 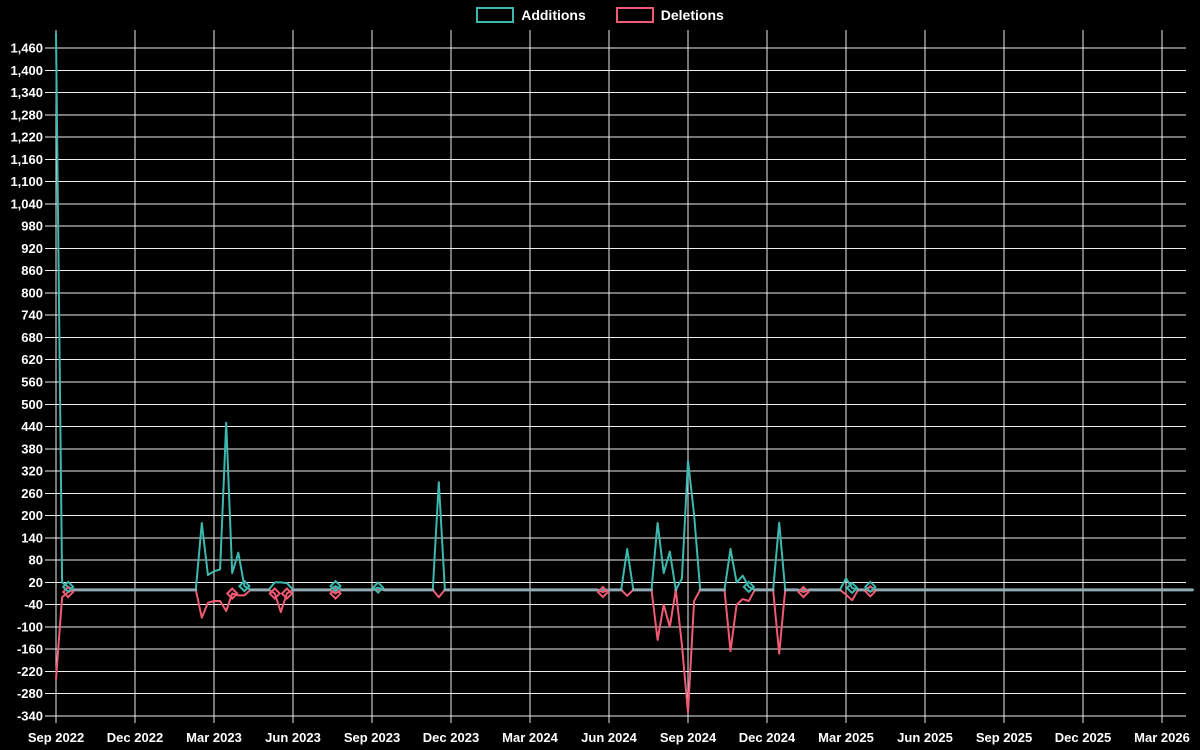 I want to click on x-tick-label: Sep 2025, so click(x=1004, y=737).